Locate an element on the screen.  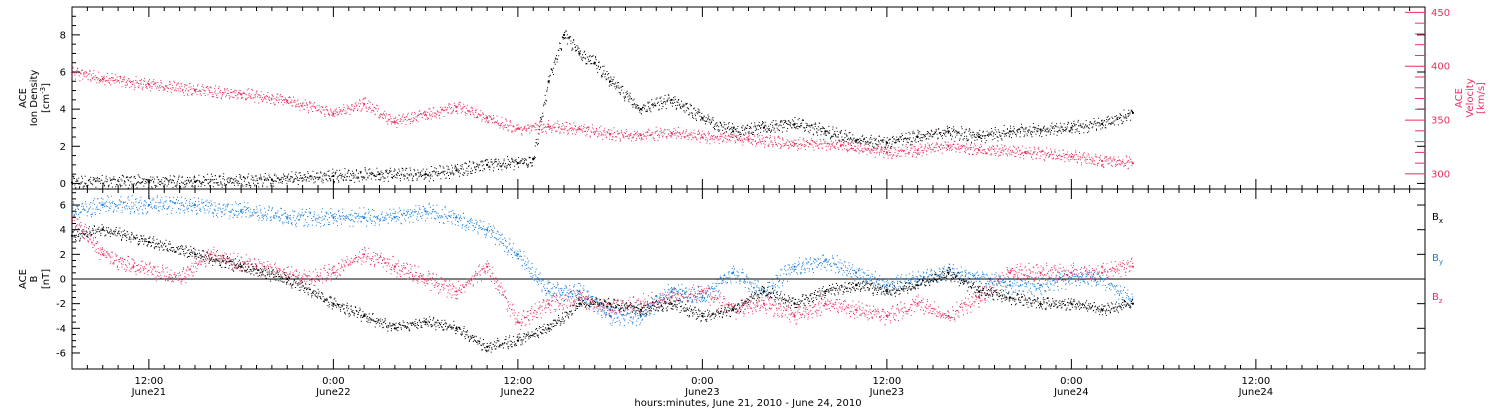
density-tick-label: 2 is located at coordinates (63, 147).